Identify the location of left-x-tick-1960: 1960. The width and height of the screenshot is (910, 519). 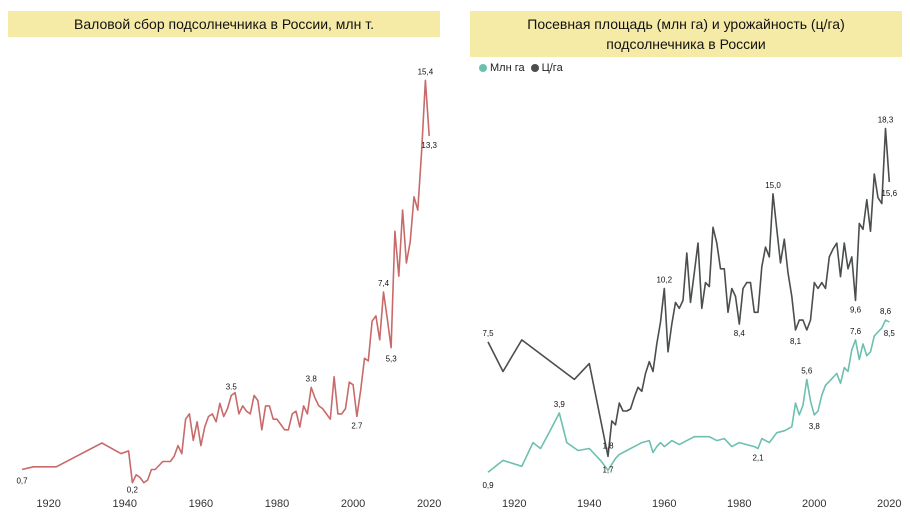
(201, 504).